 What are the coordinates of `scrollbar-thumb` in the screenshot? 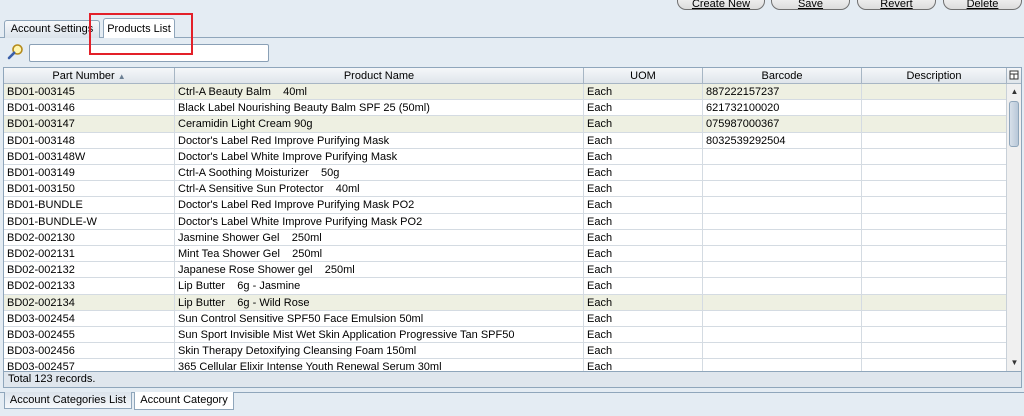 It's located at (1014, 124).